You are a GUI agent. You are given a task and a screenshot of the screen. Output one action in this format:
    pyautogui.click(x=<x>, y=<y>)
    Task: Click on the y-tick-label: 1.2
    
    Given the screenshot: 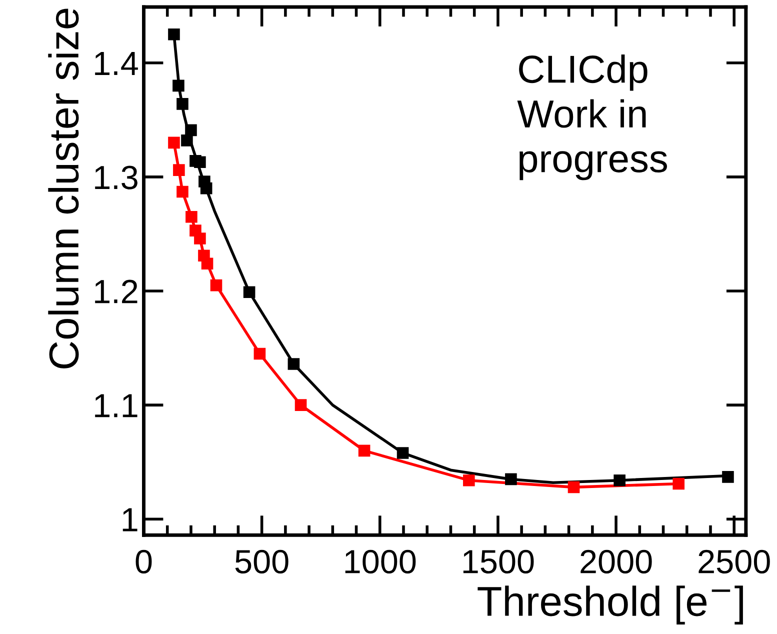 What is the action you would take?
    pyautogui.click(x=116, y=292)
    